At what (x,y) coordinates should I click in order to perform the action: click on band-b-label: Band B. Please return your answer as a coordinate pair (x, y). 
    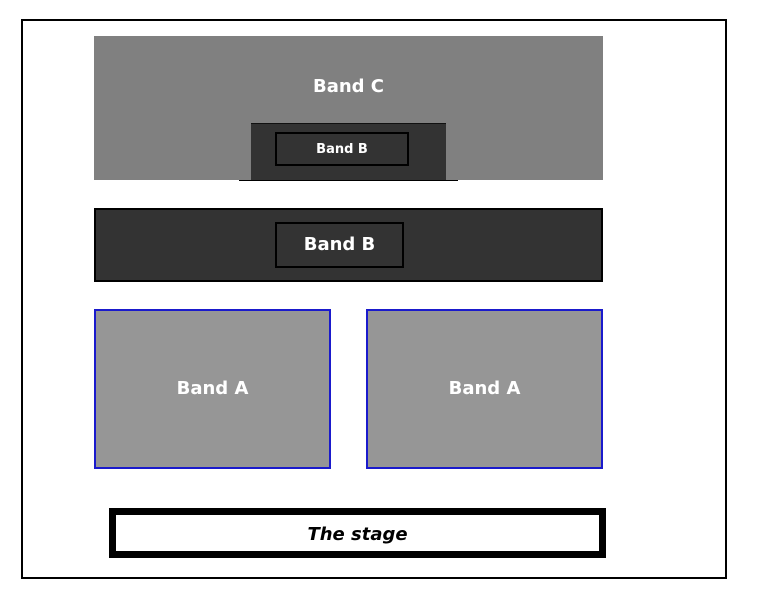
    Looking at the image, I should click on (339, 244).